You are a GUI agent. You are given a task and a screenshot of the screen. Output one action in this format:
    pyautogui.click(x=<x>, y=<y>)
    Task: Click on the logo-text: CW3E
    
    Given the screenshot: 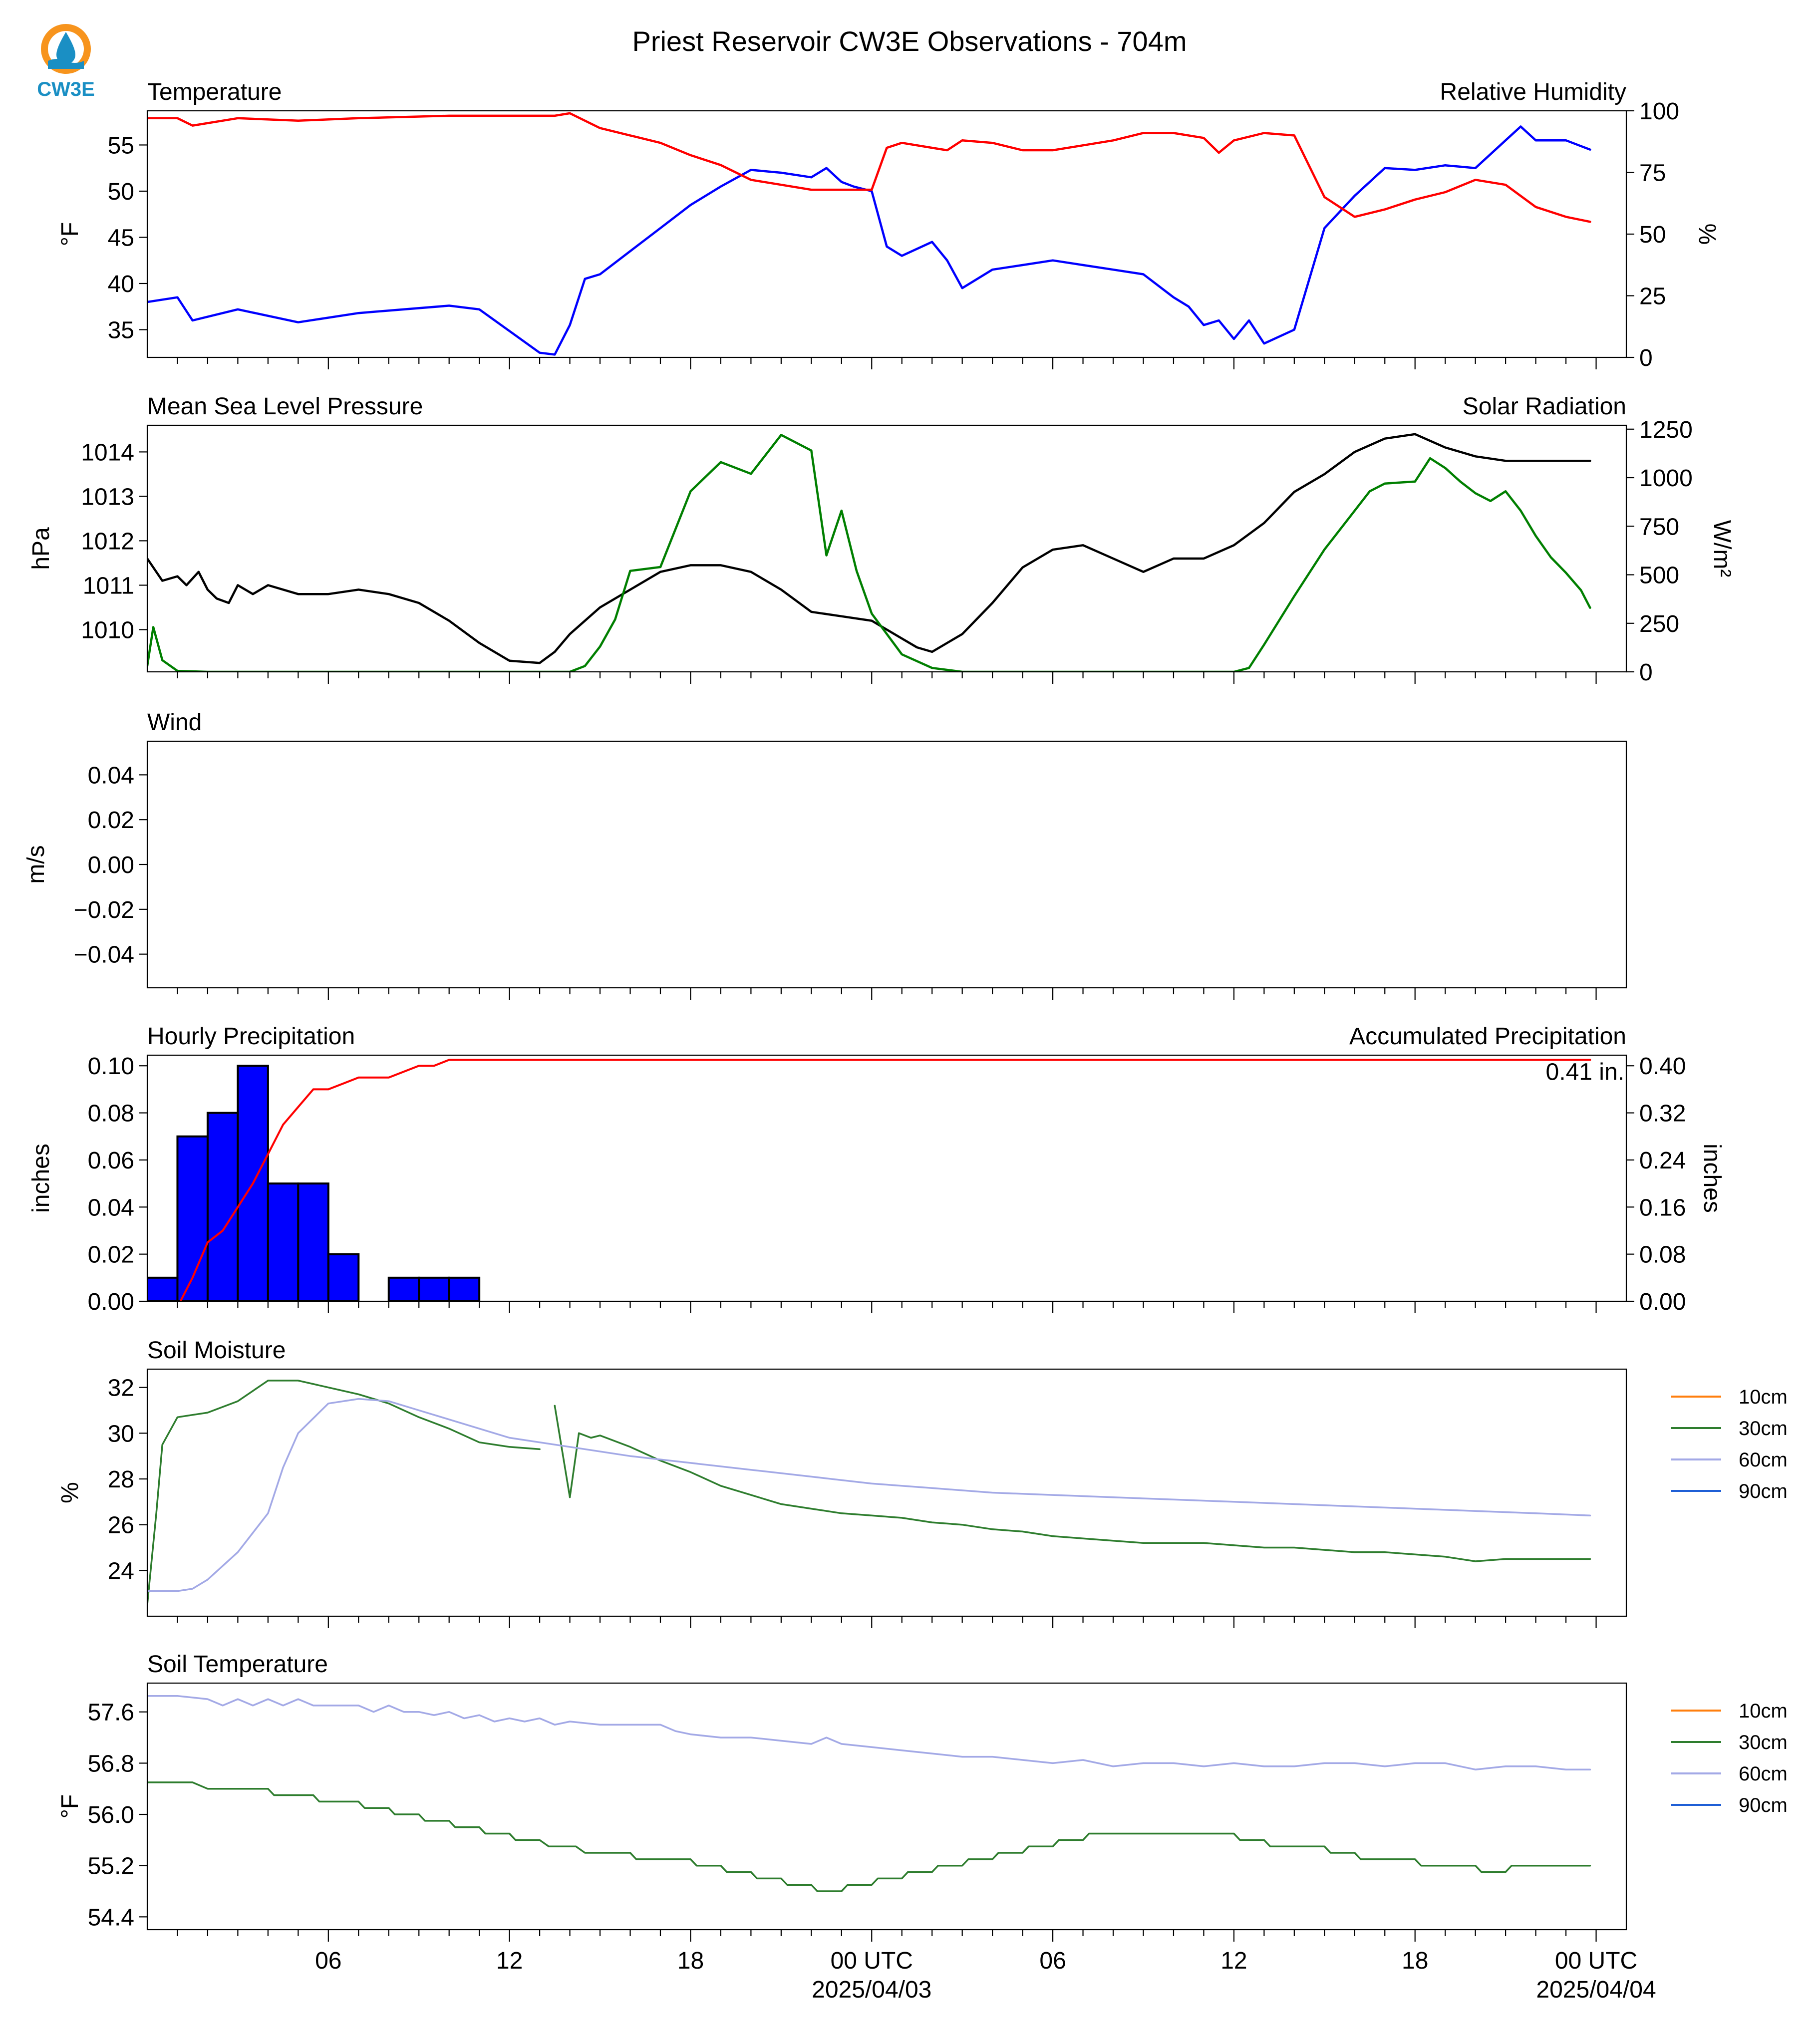 What is the action you would take?
    pyautogui.click(x=66, y=89)
    